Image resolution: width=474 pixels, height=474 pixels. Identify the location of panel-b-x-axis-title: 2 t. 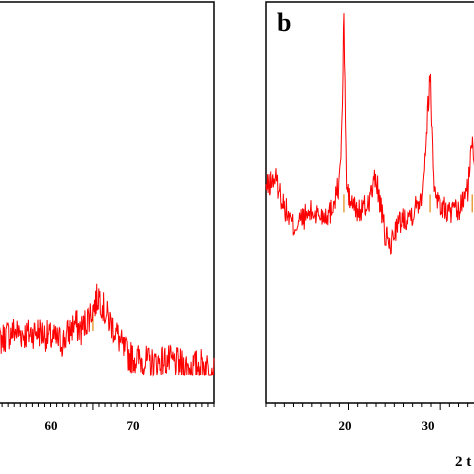
(463, 462).